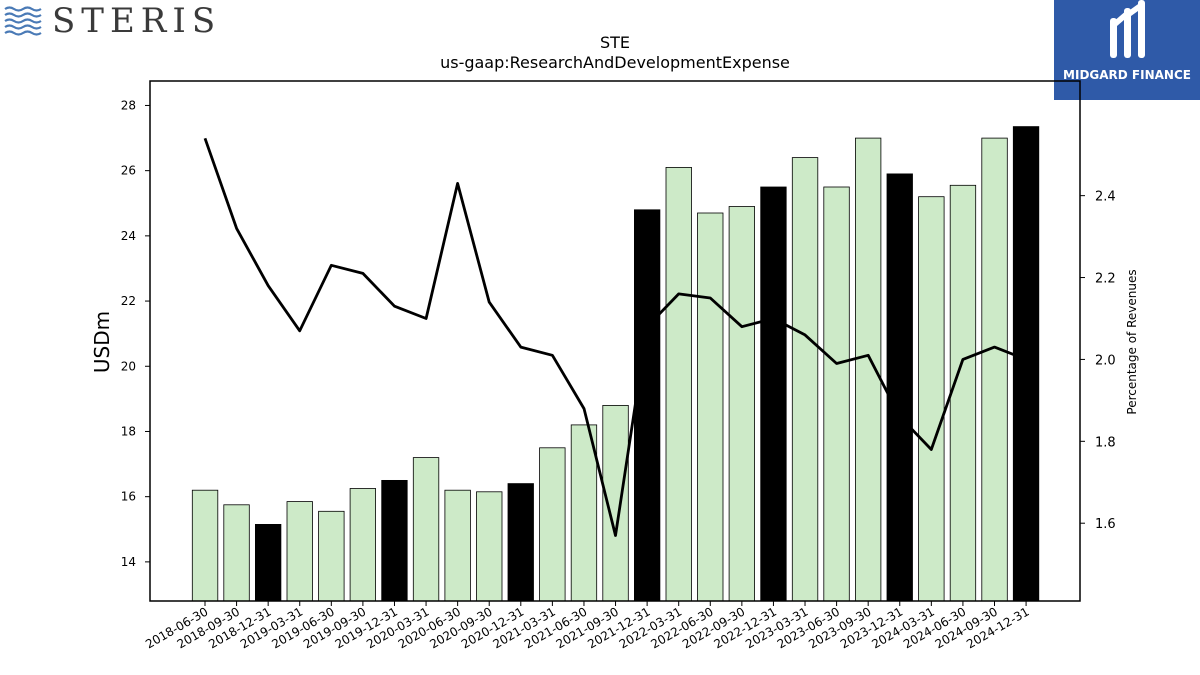 The height and width of the screenshot is (675, 1200). I want to click on y-tick-label: 24, so click(128, 236).